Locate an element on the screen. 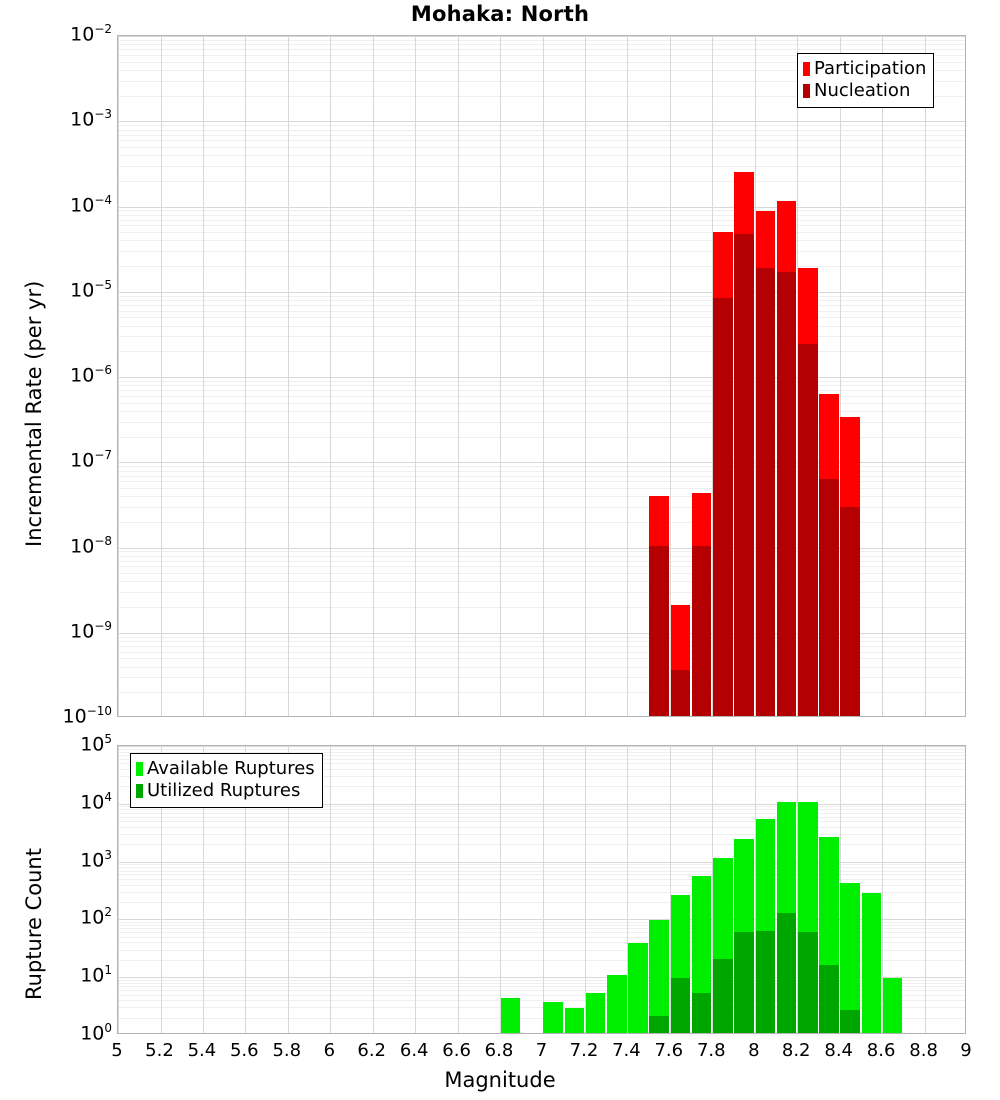 The width and height of the screenshot is (1000, 1100). x-tick-label: 7.4 is located at coordinates (626, 1050).